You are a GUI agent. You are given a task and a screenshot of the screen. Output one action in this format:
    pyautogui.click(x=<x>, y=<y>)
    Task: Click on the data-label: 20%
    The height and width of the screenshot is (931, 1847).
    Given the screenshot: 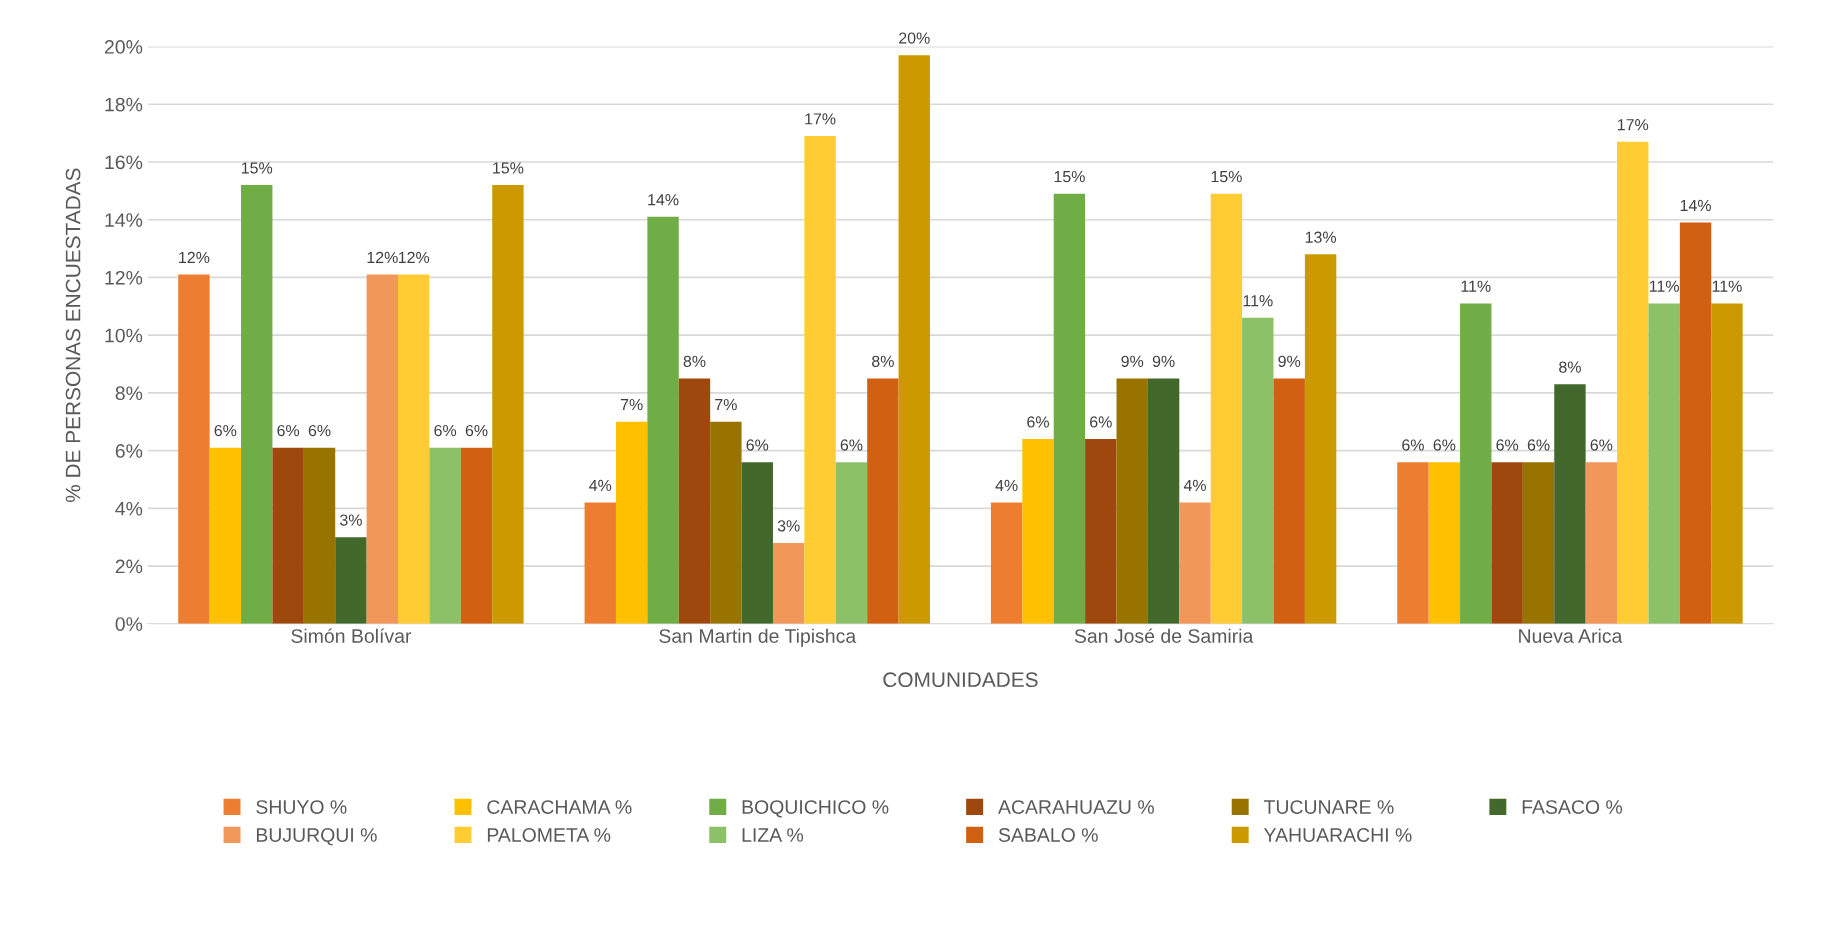 What is the action you would take?
    pyautogui.click(x=914, y=38)
    